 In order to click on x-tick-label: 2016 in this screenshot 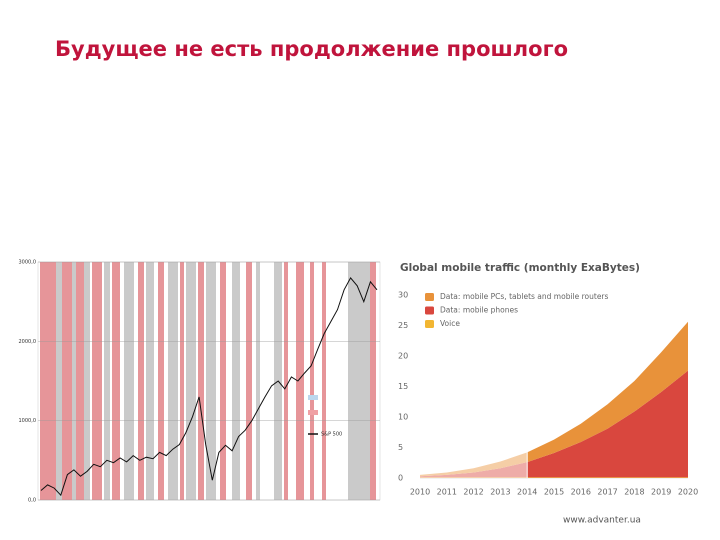, I will do `click(581, 492)`.